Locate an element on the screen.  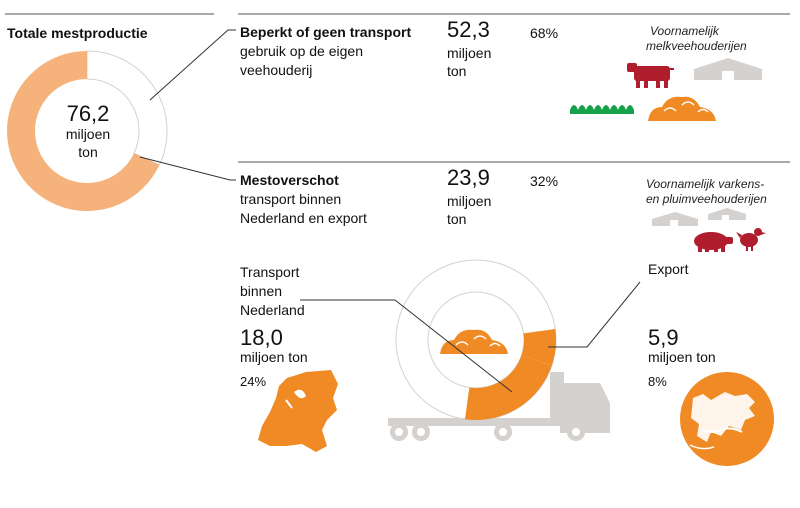
surplus-value: 23,9 is located at coordinates (468, 177).